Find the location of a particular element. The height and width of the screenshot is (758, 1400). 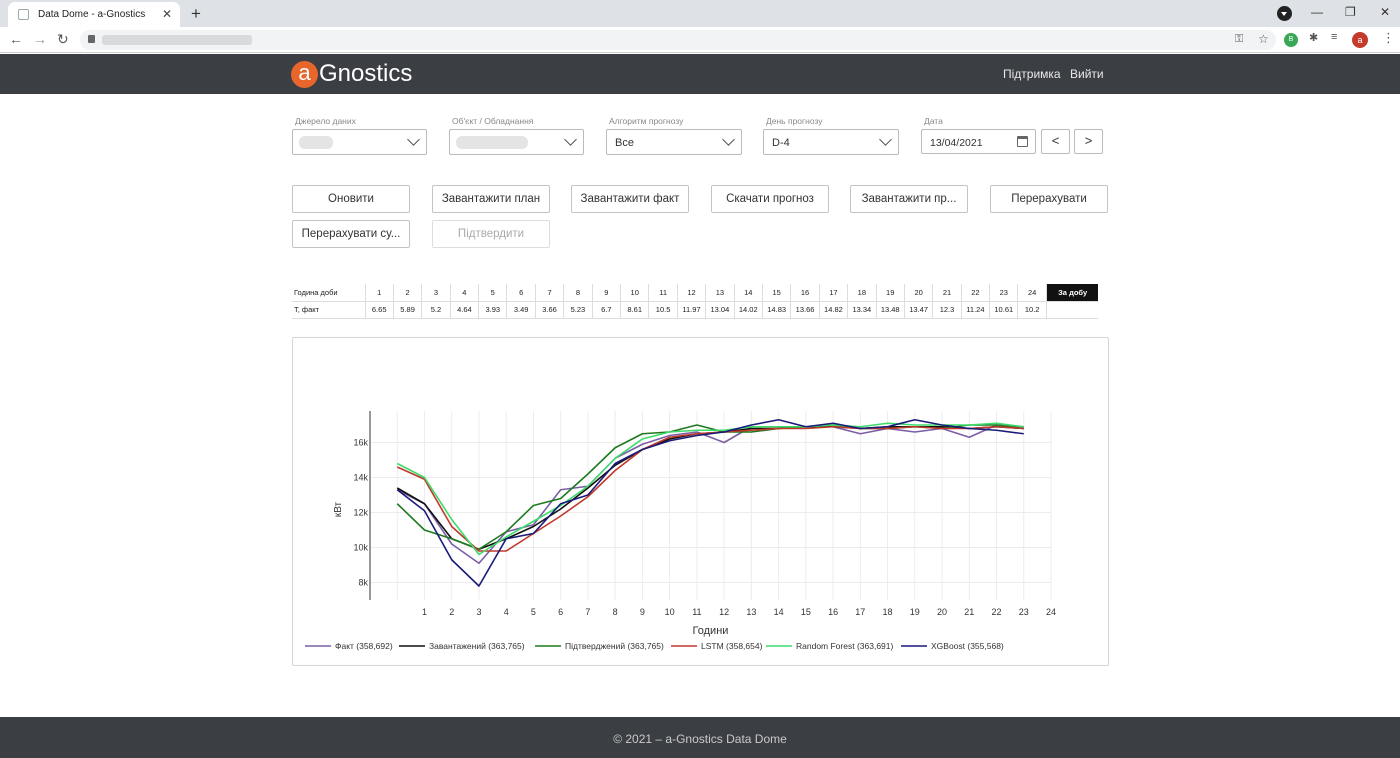

forward-button: → is located at coordinates (40, 39).